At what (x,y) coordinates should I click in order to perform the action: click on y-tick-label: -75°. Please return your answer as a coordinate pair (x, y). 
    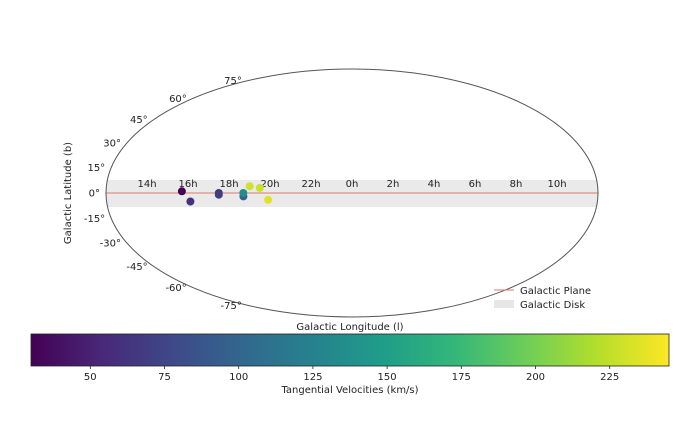
    Looking at the image, I should click on (231, 306).